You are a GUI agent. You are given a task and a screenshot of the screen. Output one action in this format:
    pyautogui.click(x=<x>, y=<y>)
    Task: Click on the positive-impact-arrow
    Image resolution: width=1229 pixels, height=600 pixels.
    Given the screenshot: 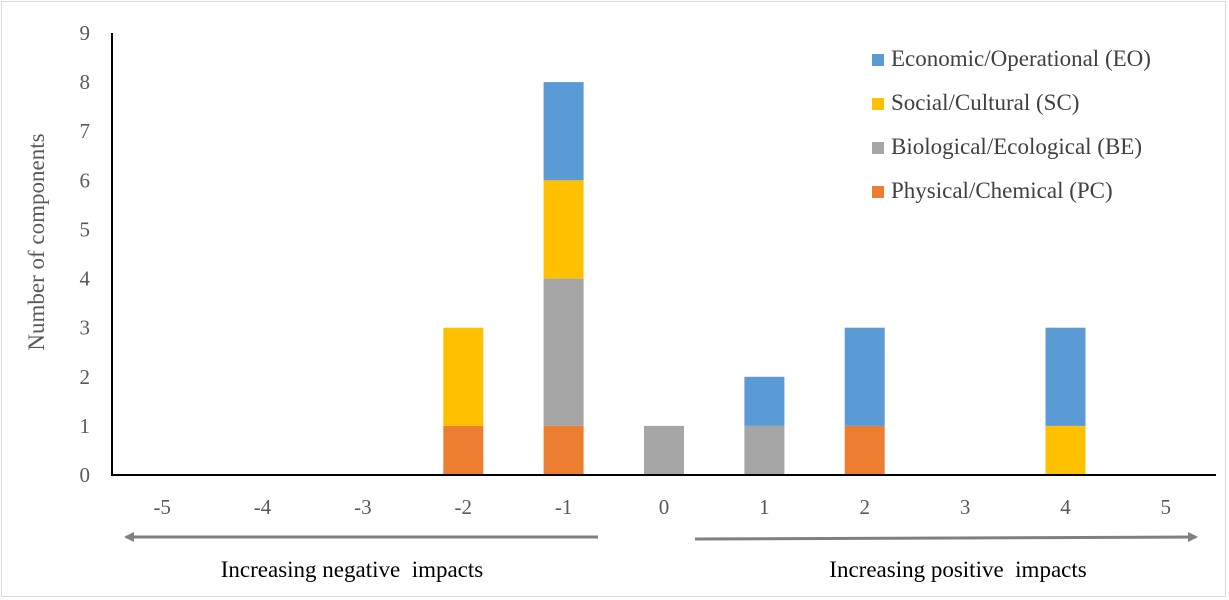 What is the action you would take?
    pyautogui.click(x=946, y=537)
    